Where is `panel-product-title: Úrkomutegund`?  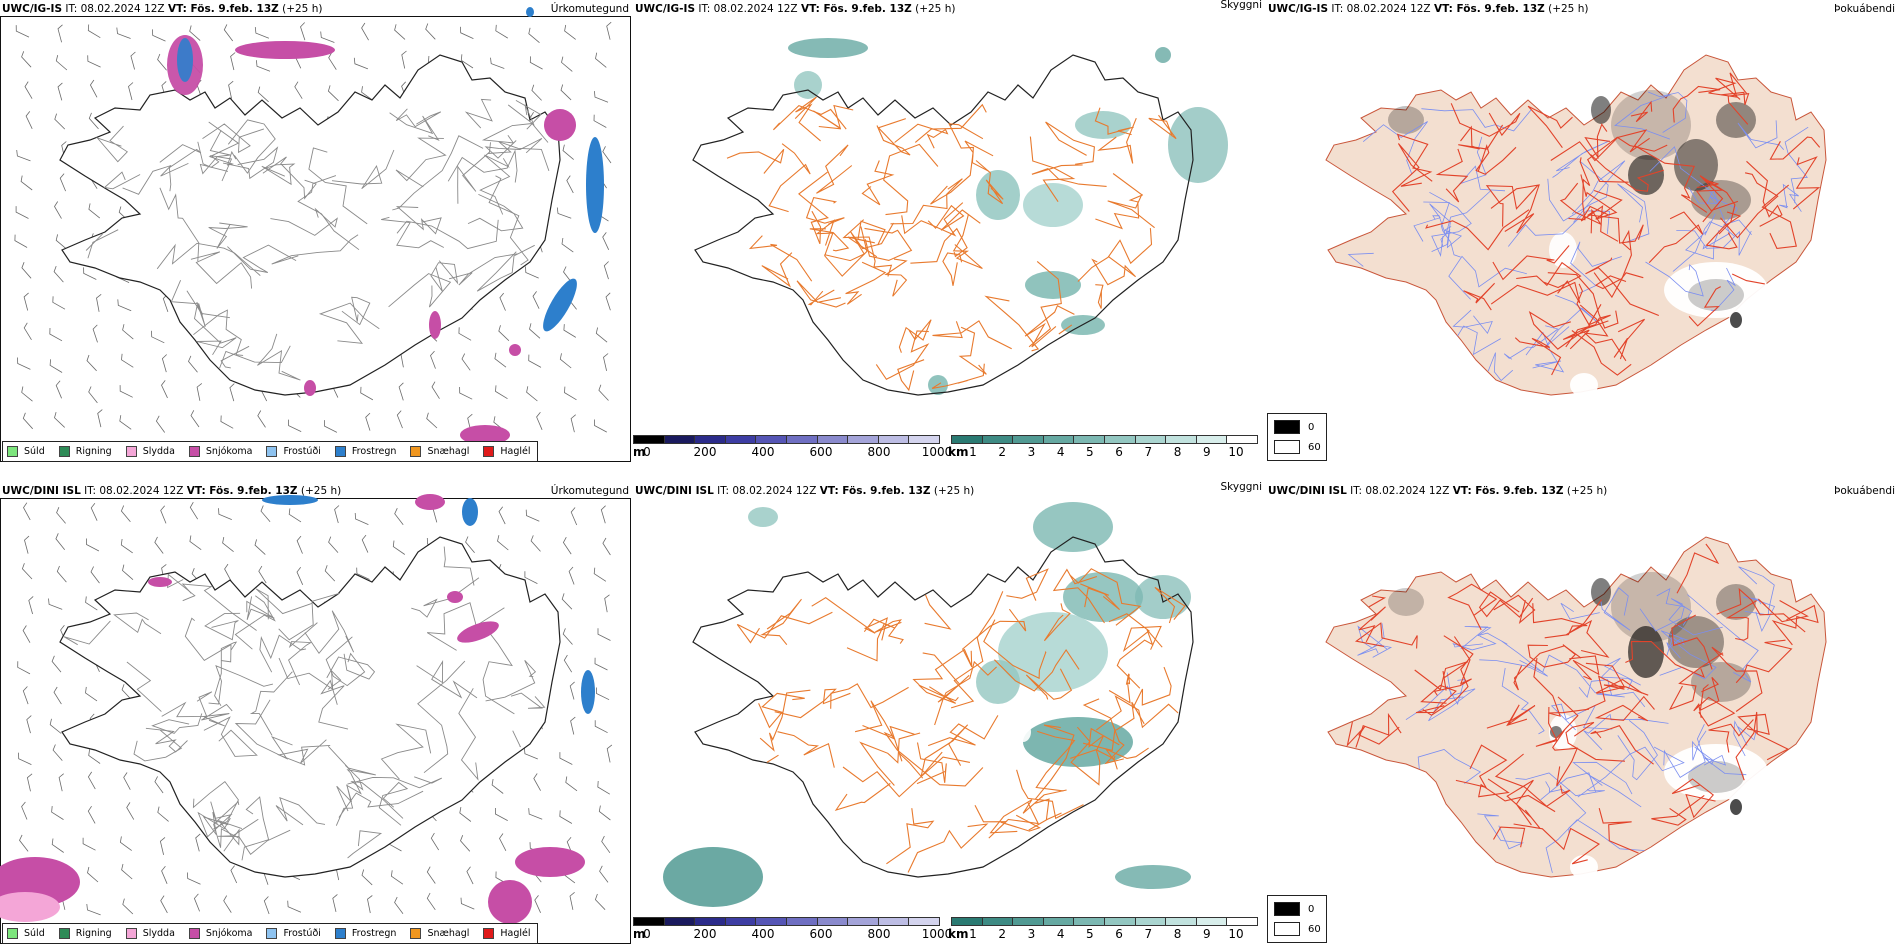
panel-product-title: Úrkomutegund is located at coordinates (589, 9).